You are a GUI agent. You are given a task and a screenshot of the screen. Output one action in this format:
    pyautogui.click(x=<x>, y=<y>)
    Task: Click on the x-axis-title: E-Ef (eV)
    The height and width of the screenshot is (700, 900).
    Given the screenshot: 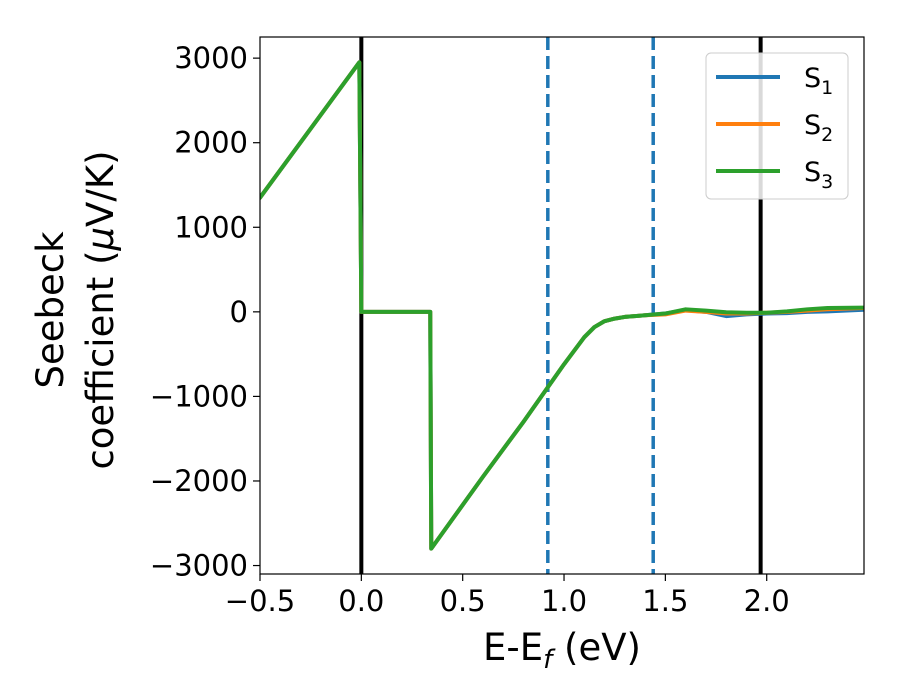 What is the action you would take?
    pyautogui.click(x=562, y=650)
    